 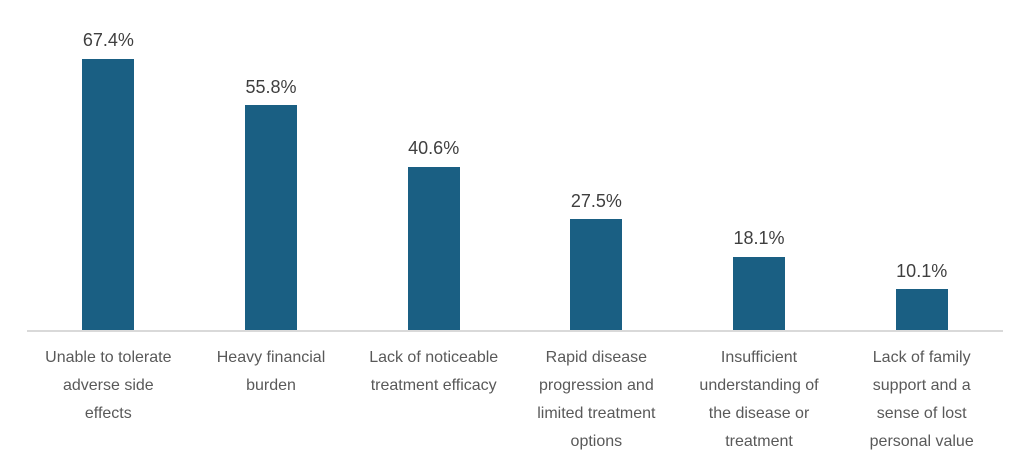 I want to click on bar-column: 67.4%, so click(x=108, y=169).